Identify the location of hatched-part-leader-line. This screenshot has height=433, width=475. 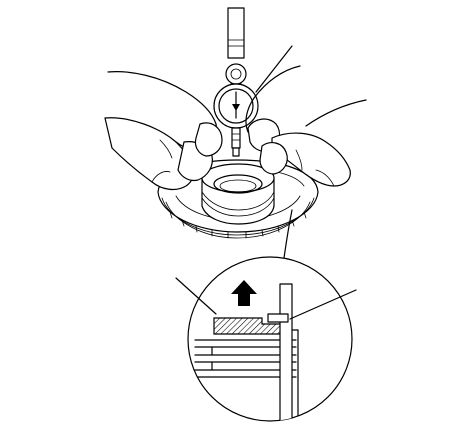
(196, 296).